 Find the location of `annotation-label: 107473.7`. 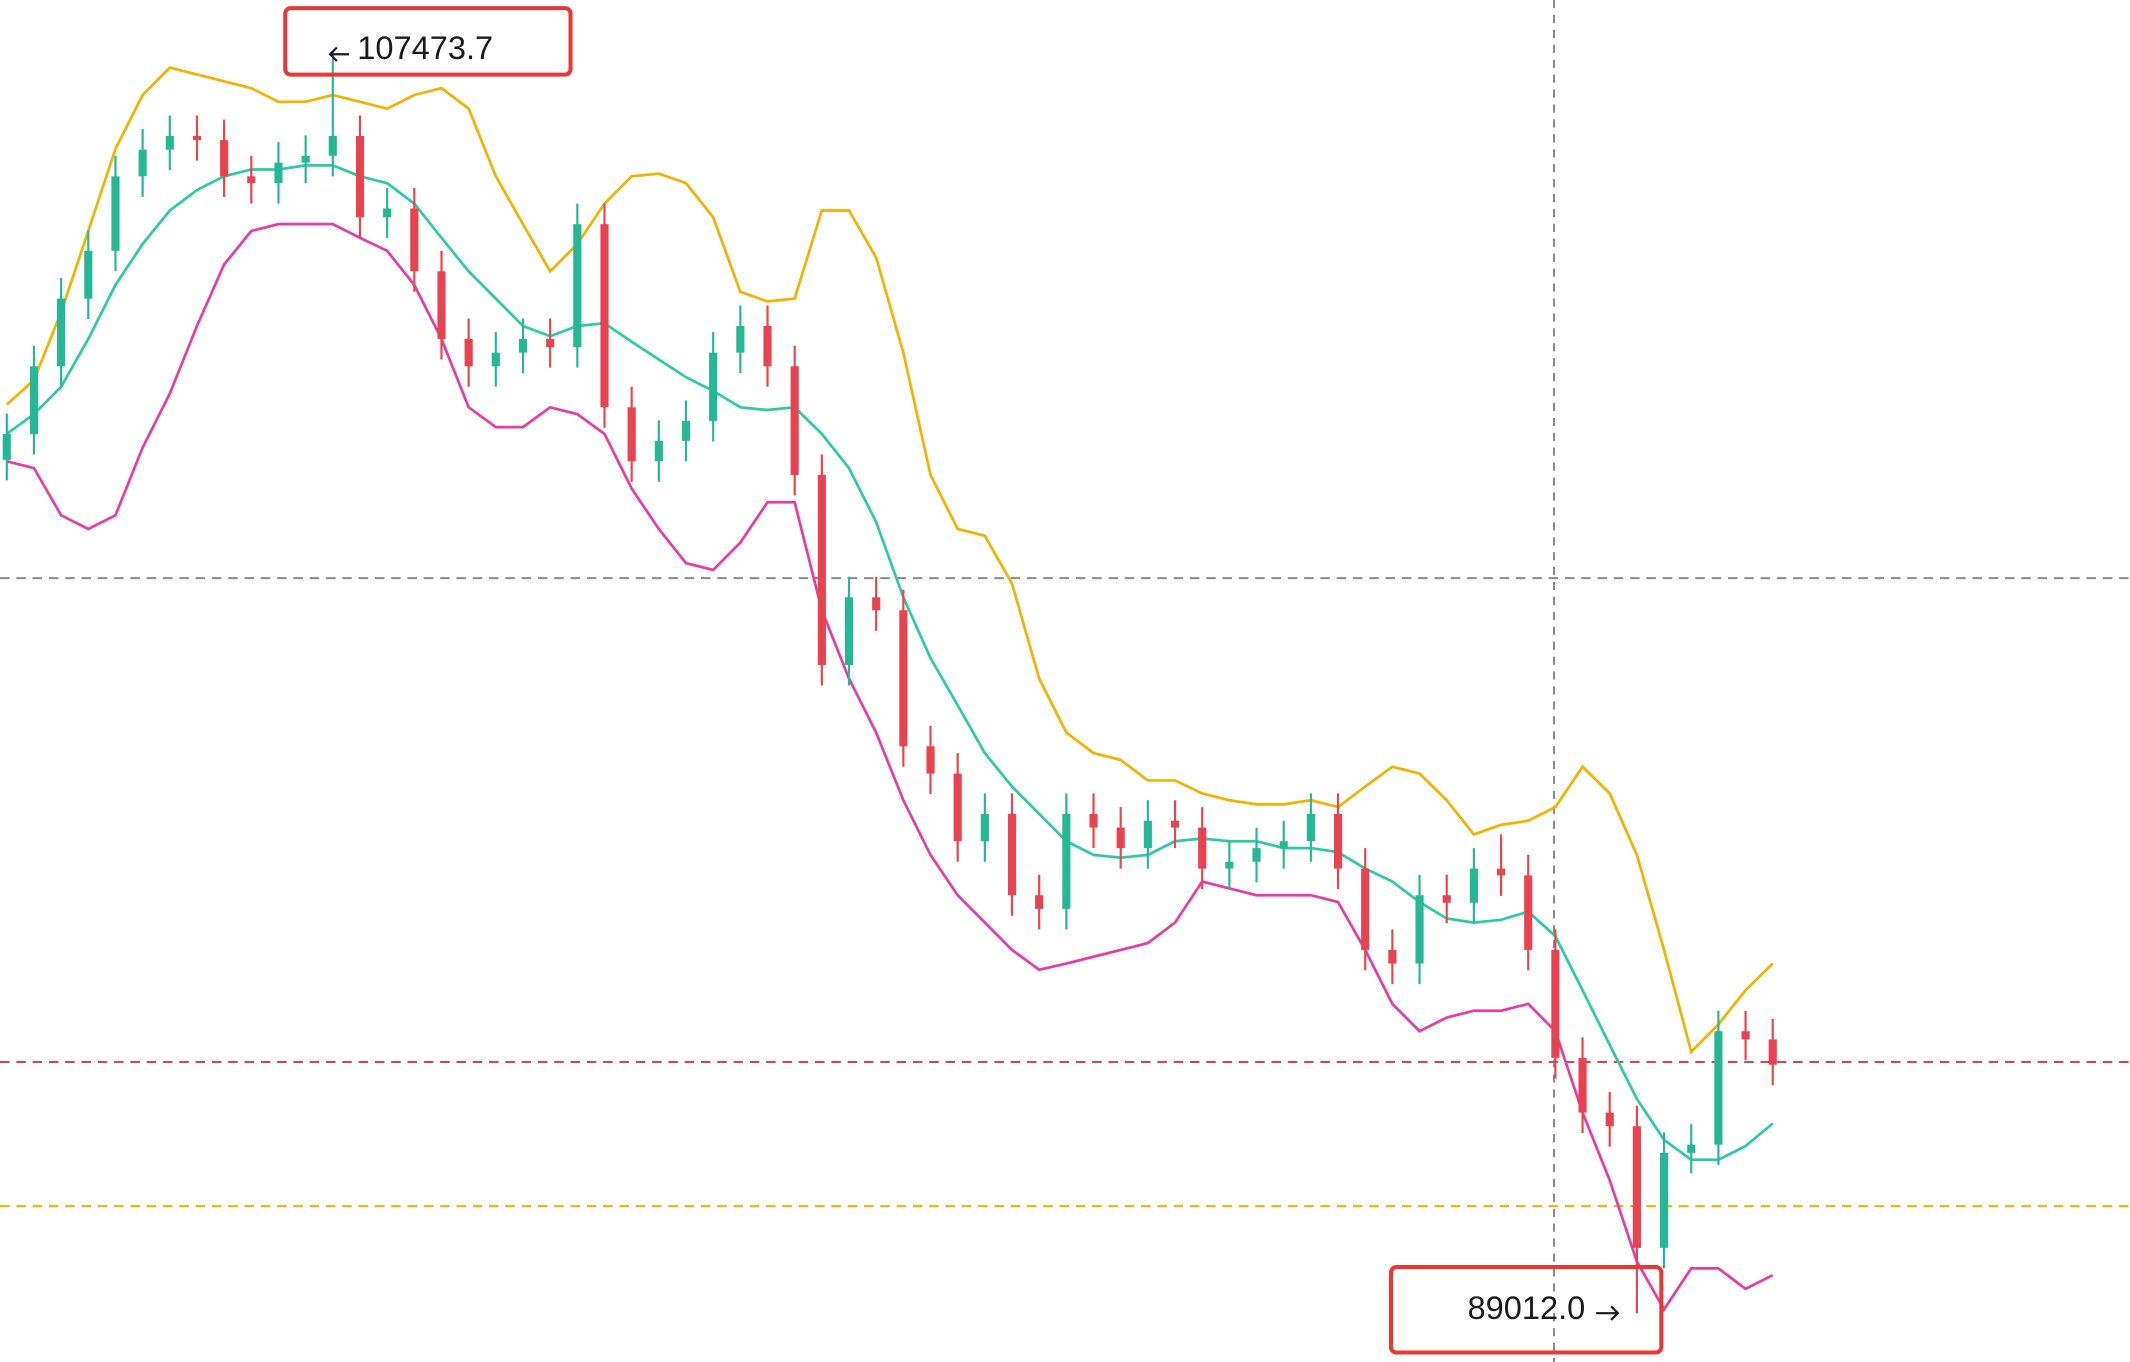

annotation-label: 107473.7 is located at coordinates (425, 48).